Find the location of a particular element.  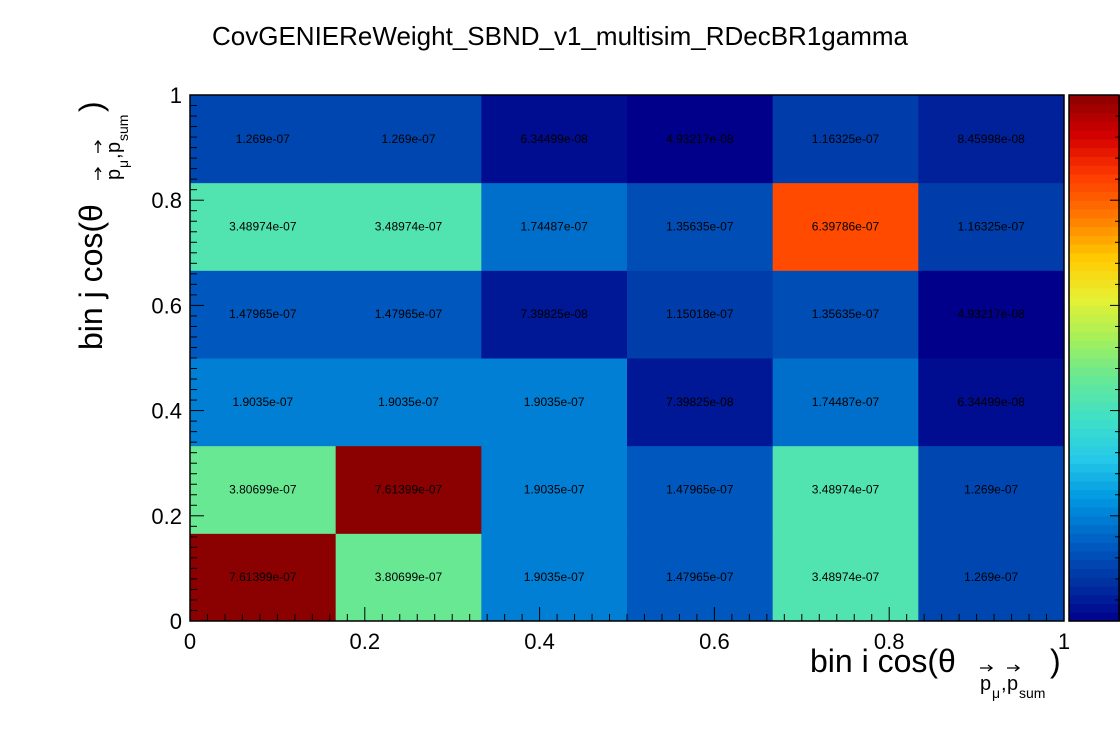

x-axis-title-comma: , is located at coordinates (1004, 684).